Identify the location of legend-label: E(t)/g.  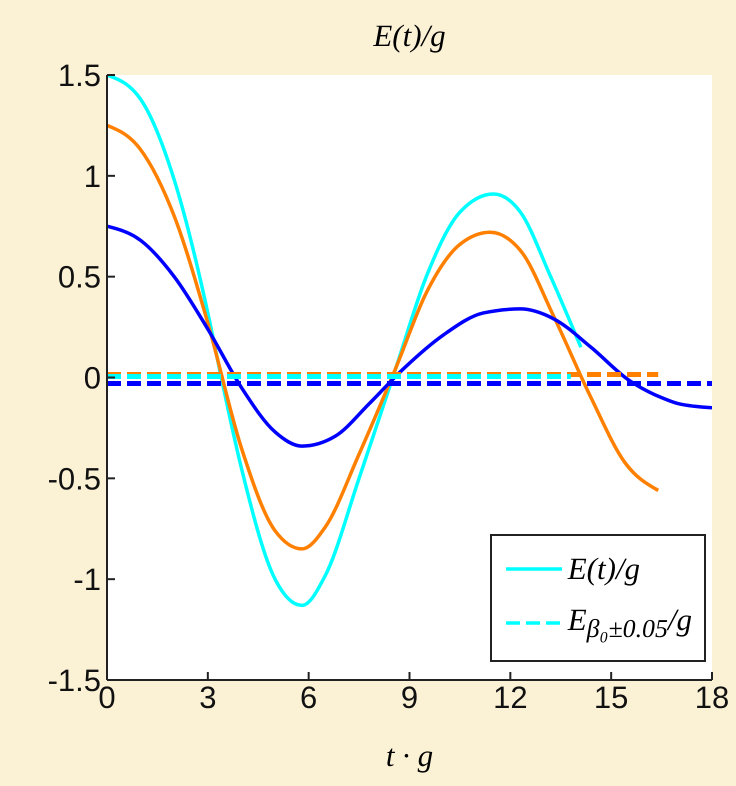
(604, 569).